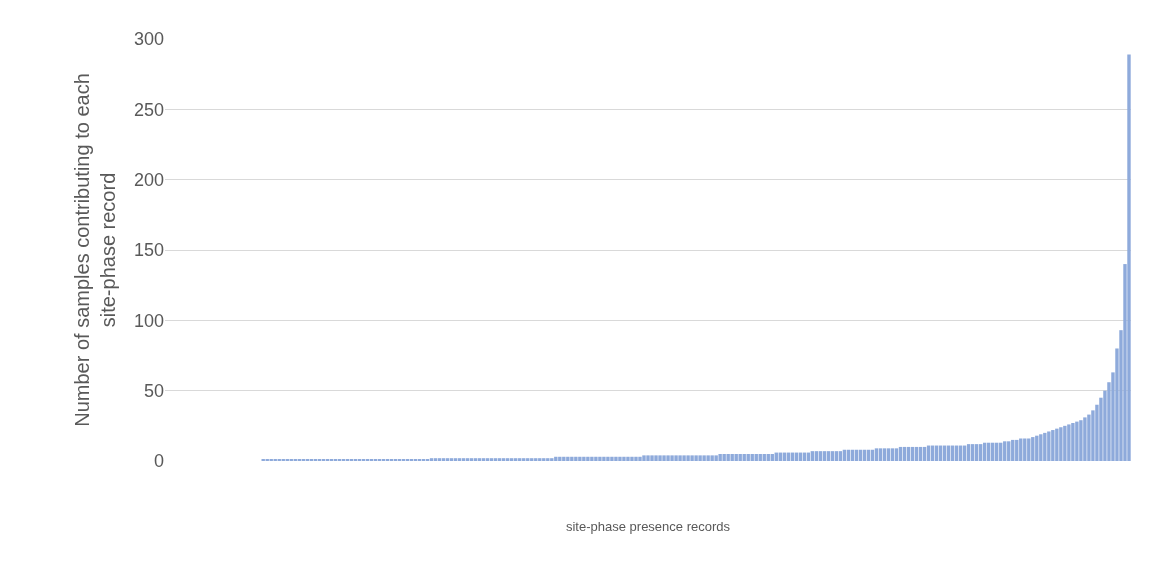 The width and height of the screenshot is (1152, 584). I want to click on y-axis-title: Number of samples contributing to each site-phase record, so click(95, 250).